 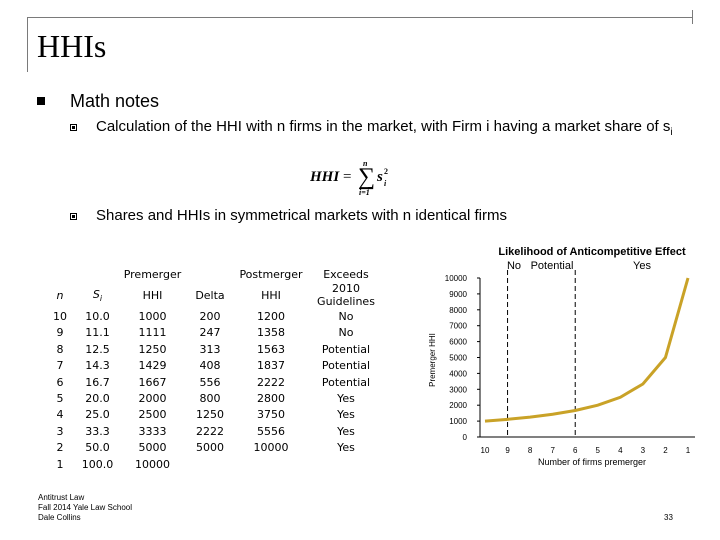 I want to click on footer-line-2: Fall 2014 Yale Law School, so click(x=85, y=507).